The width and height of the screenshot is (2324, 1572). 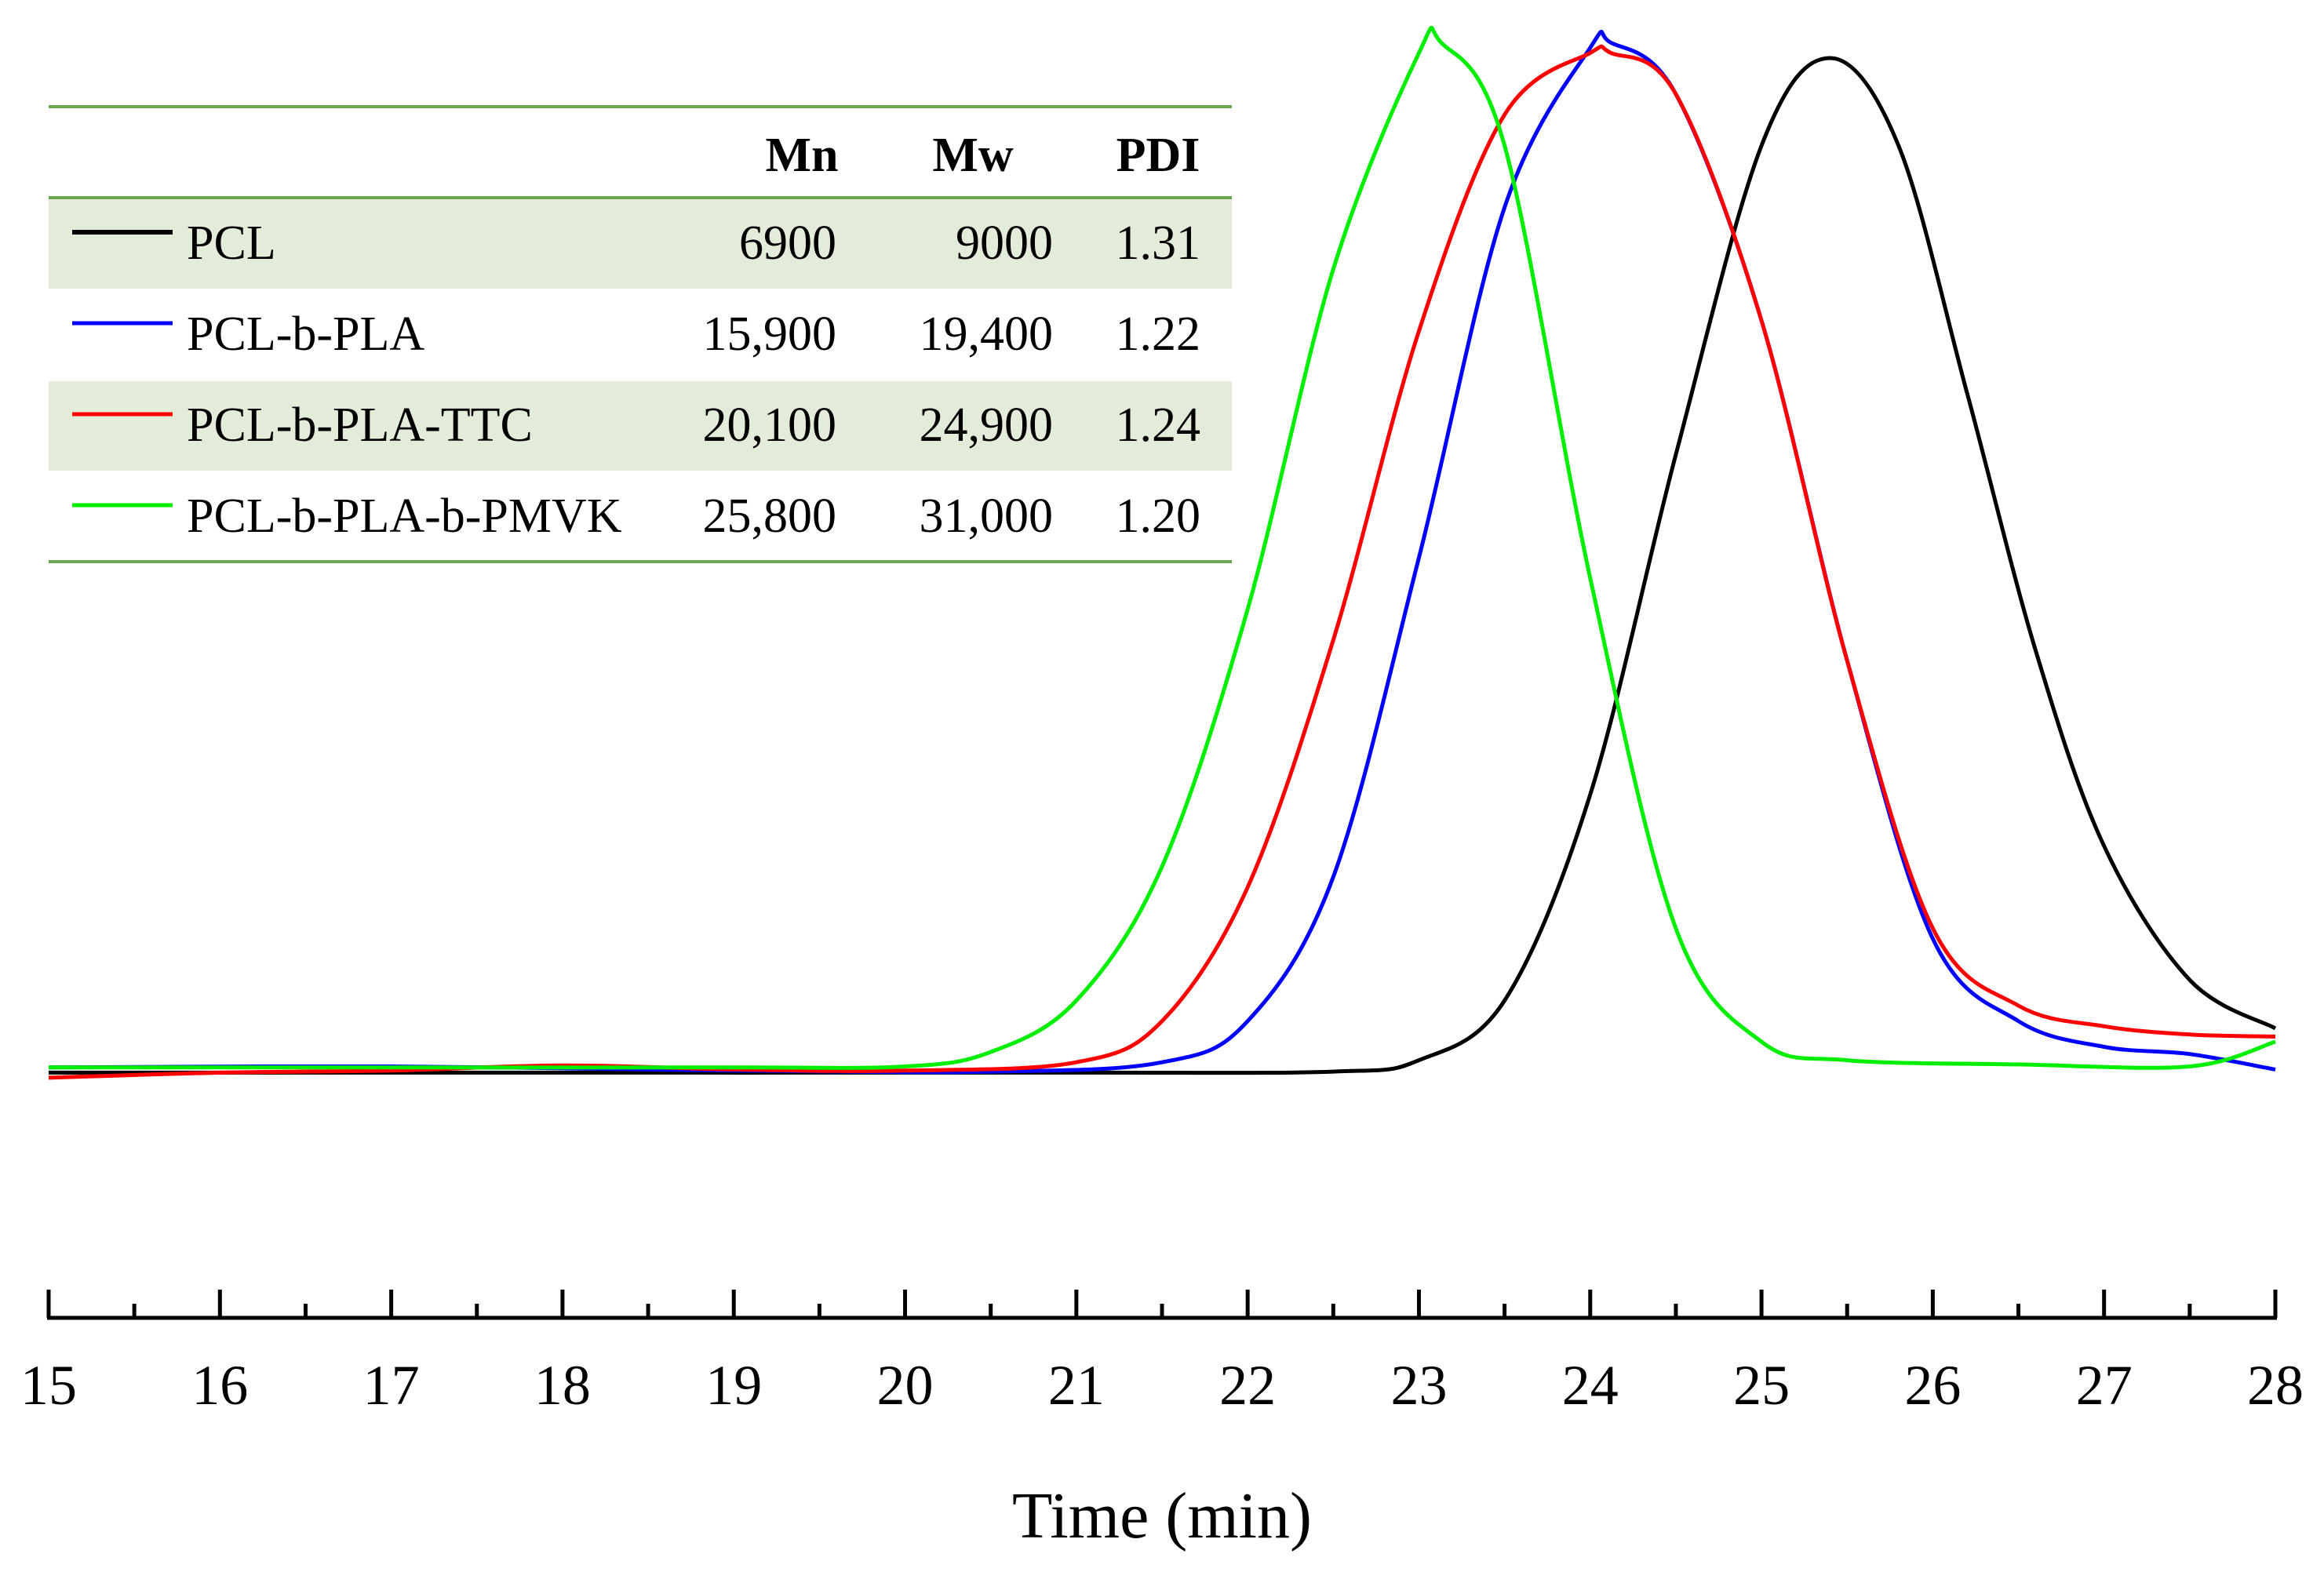 What do you see at coordinates (787, 243) in the screenshot?
I see `legend-mn-pcl: 6900` at bounding box center [787, 243].